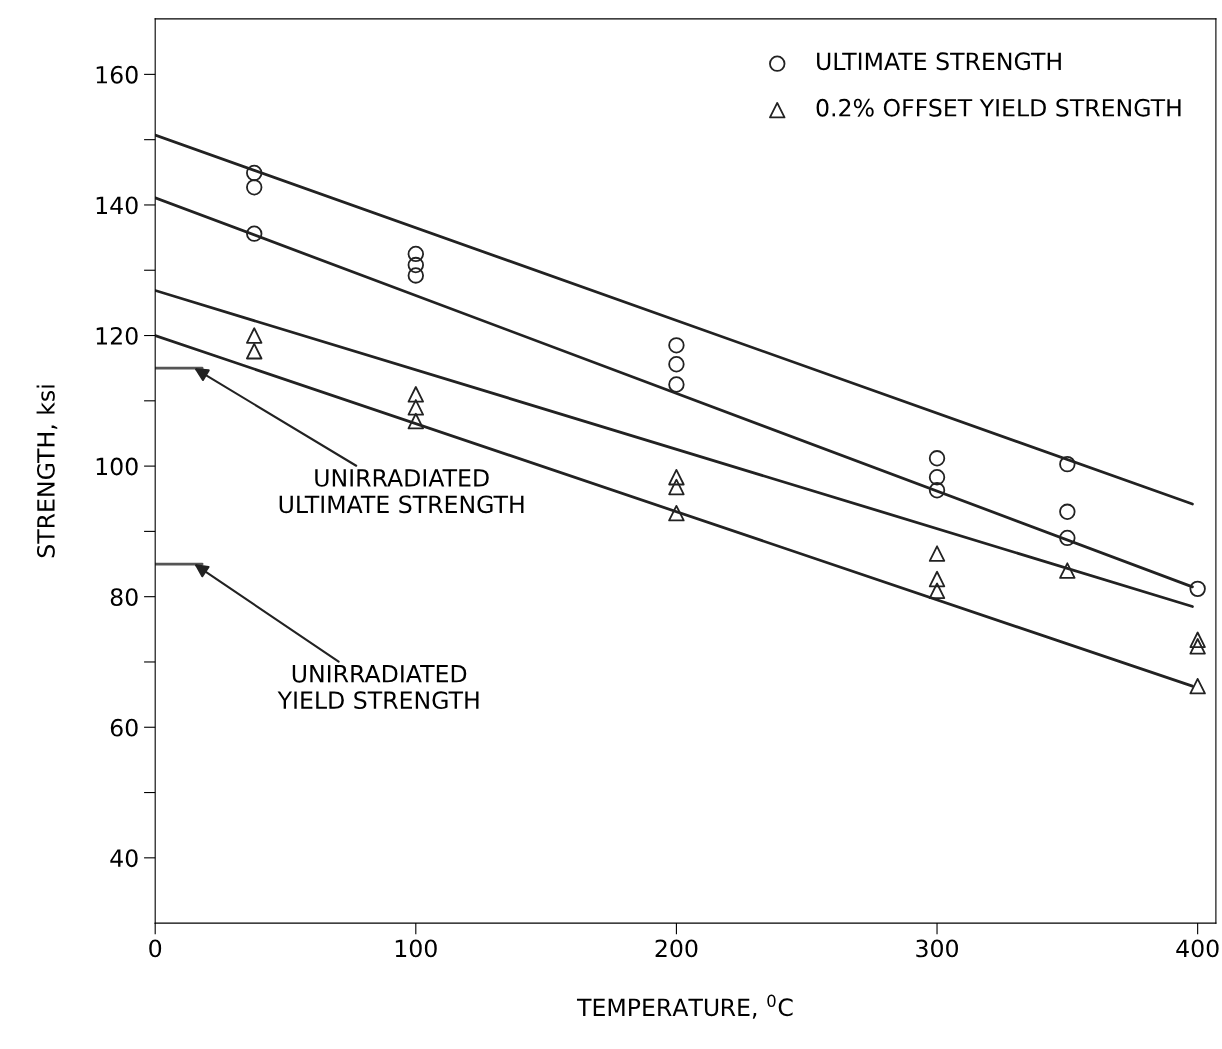 The image size is (1222, 1049). I want to click on y-tick-label: 160, so click(117, 74).